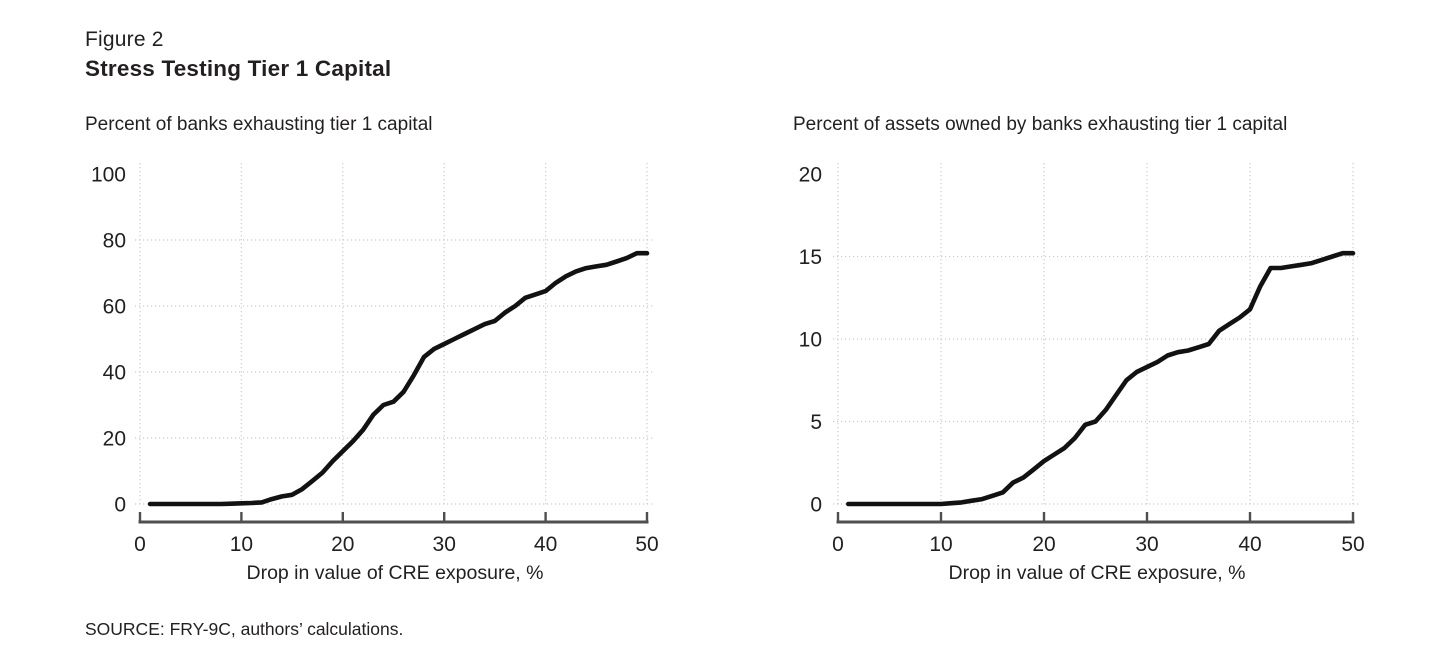 This screenshot has height=668, width=1456. I want to click on y-tick-label: 100, so click(108, 175).